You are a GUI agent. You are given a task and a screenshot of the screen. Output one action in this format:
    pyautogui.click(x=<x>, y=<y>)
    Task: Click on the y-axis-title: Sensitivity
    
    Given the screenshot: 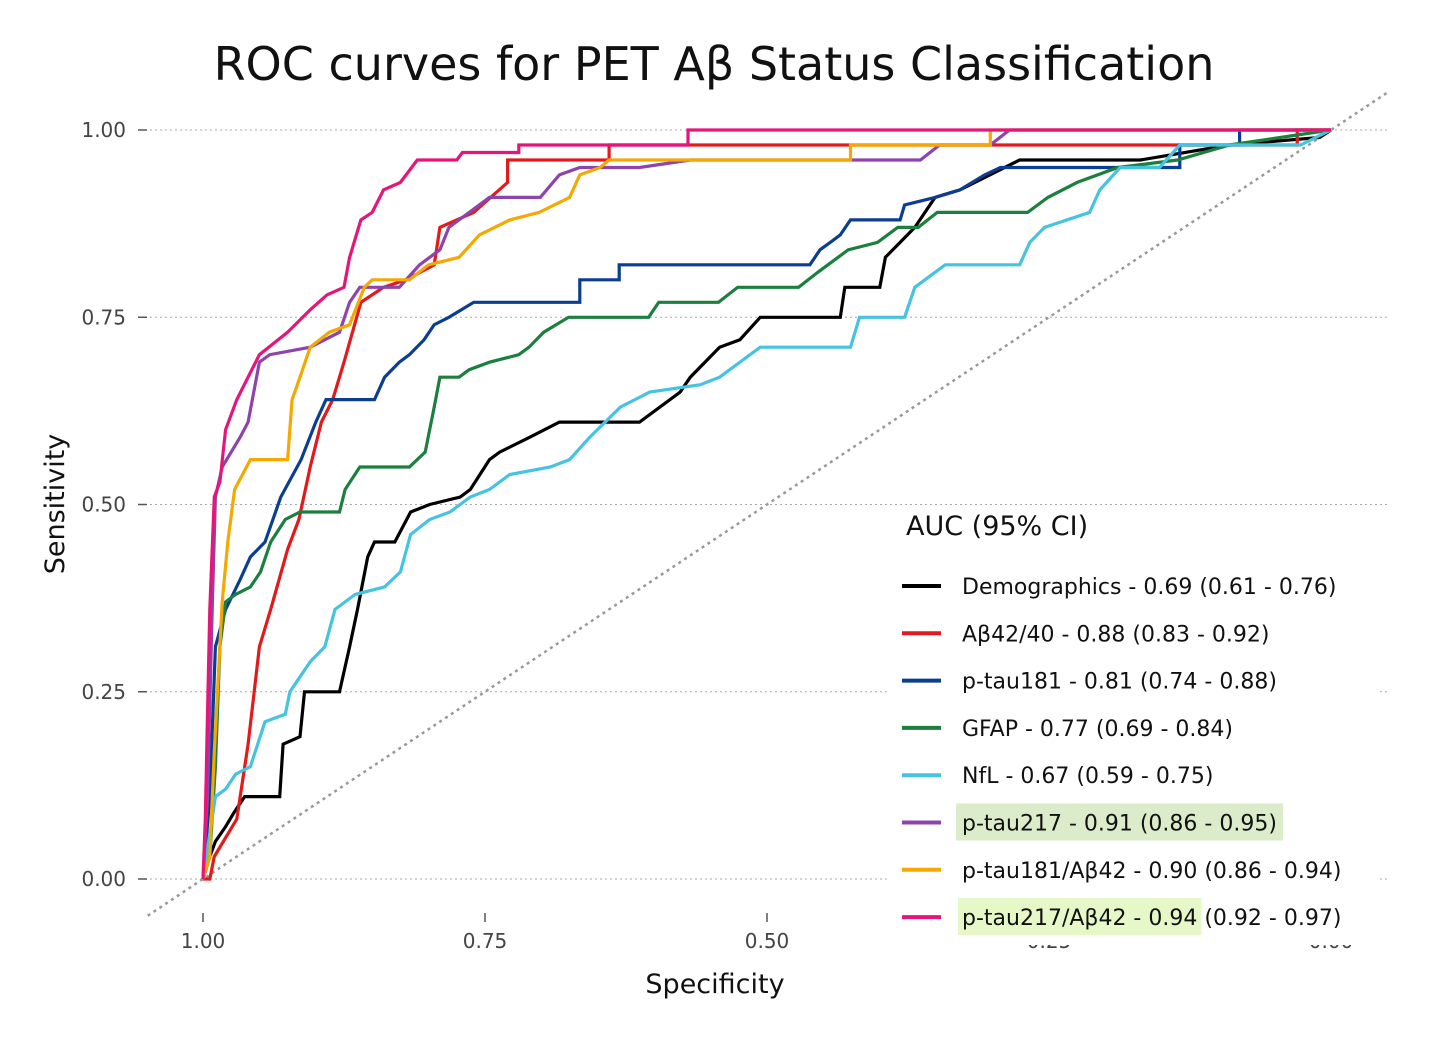 What is the action you would take?
    pyautogui.click(x=55, y=504)
    